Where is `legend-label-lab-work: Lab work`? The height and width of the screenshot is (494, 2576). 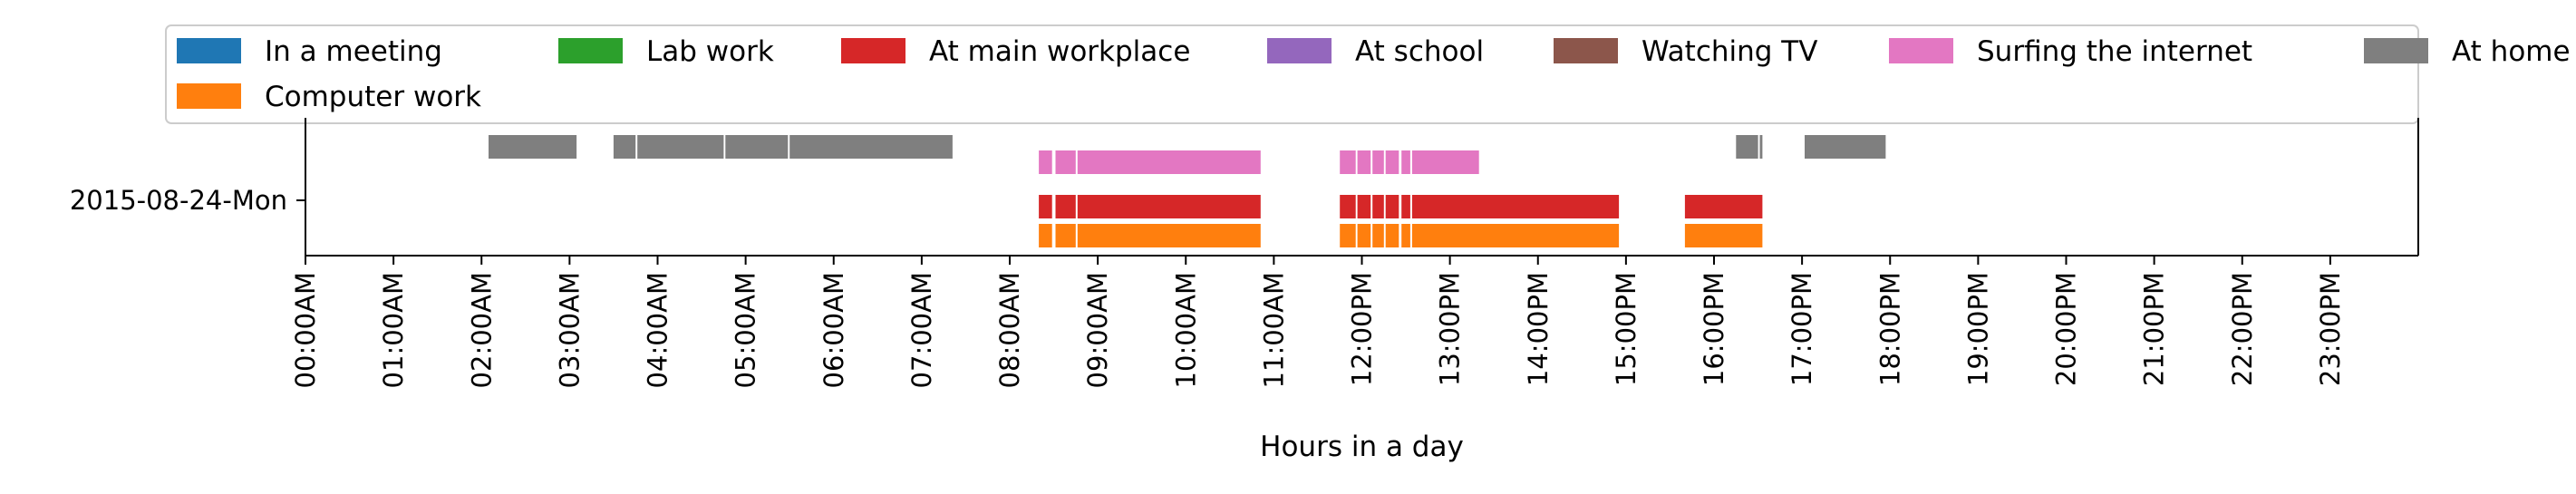
legend-label-lab-work: Lab work is located at coordinates (710, 52).